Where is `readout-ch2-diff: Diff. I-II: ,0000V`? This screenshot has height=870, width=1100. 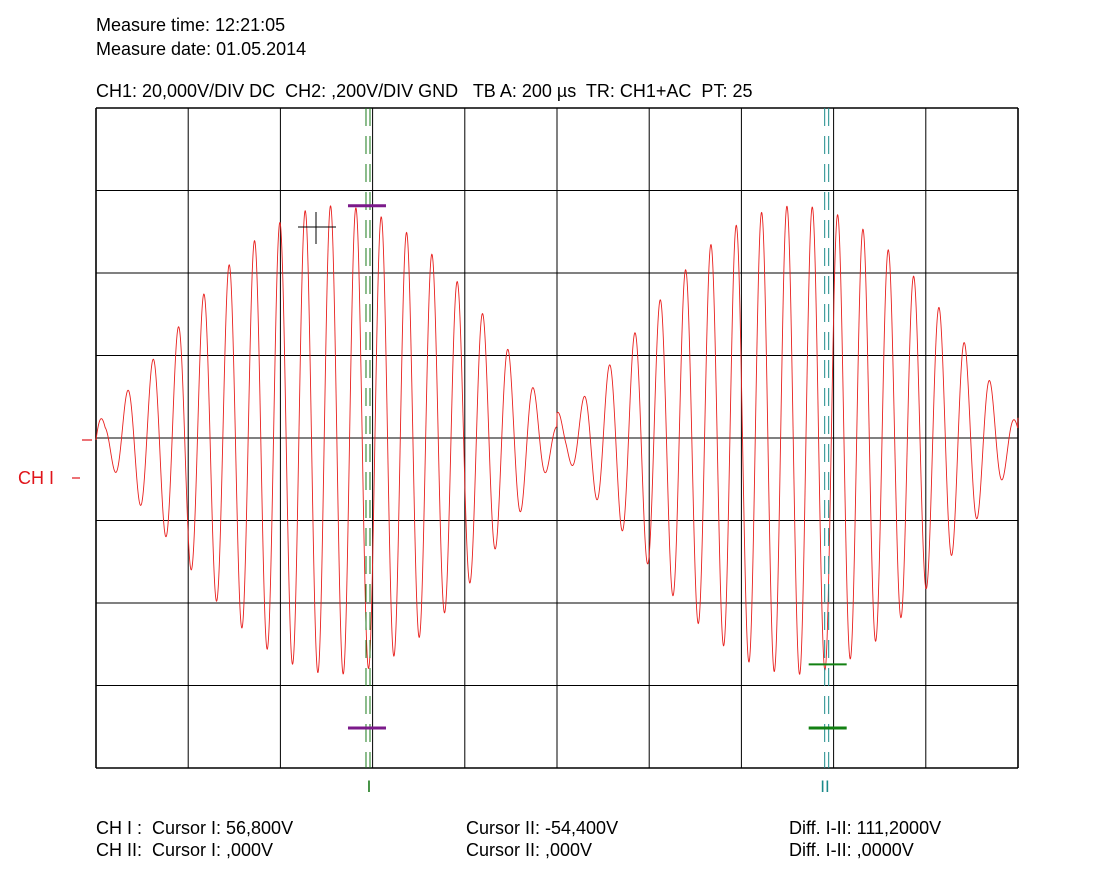 readout-ch2-diff: Diff. I-II: ,0000V is located at coordinates (851, 850).